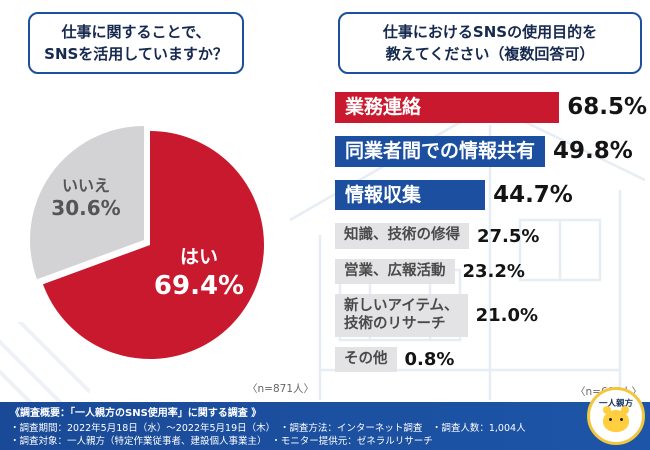 Image resolution: width=650 pixels, height=450 pixels. What do you see at coordinates (533, 194) in the screenshot?
I see `bar-value: 44.7%` at bounding box center [533, 194].